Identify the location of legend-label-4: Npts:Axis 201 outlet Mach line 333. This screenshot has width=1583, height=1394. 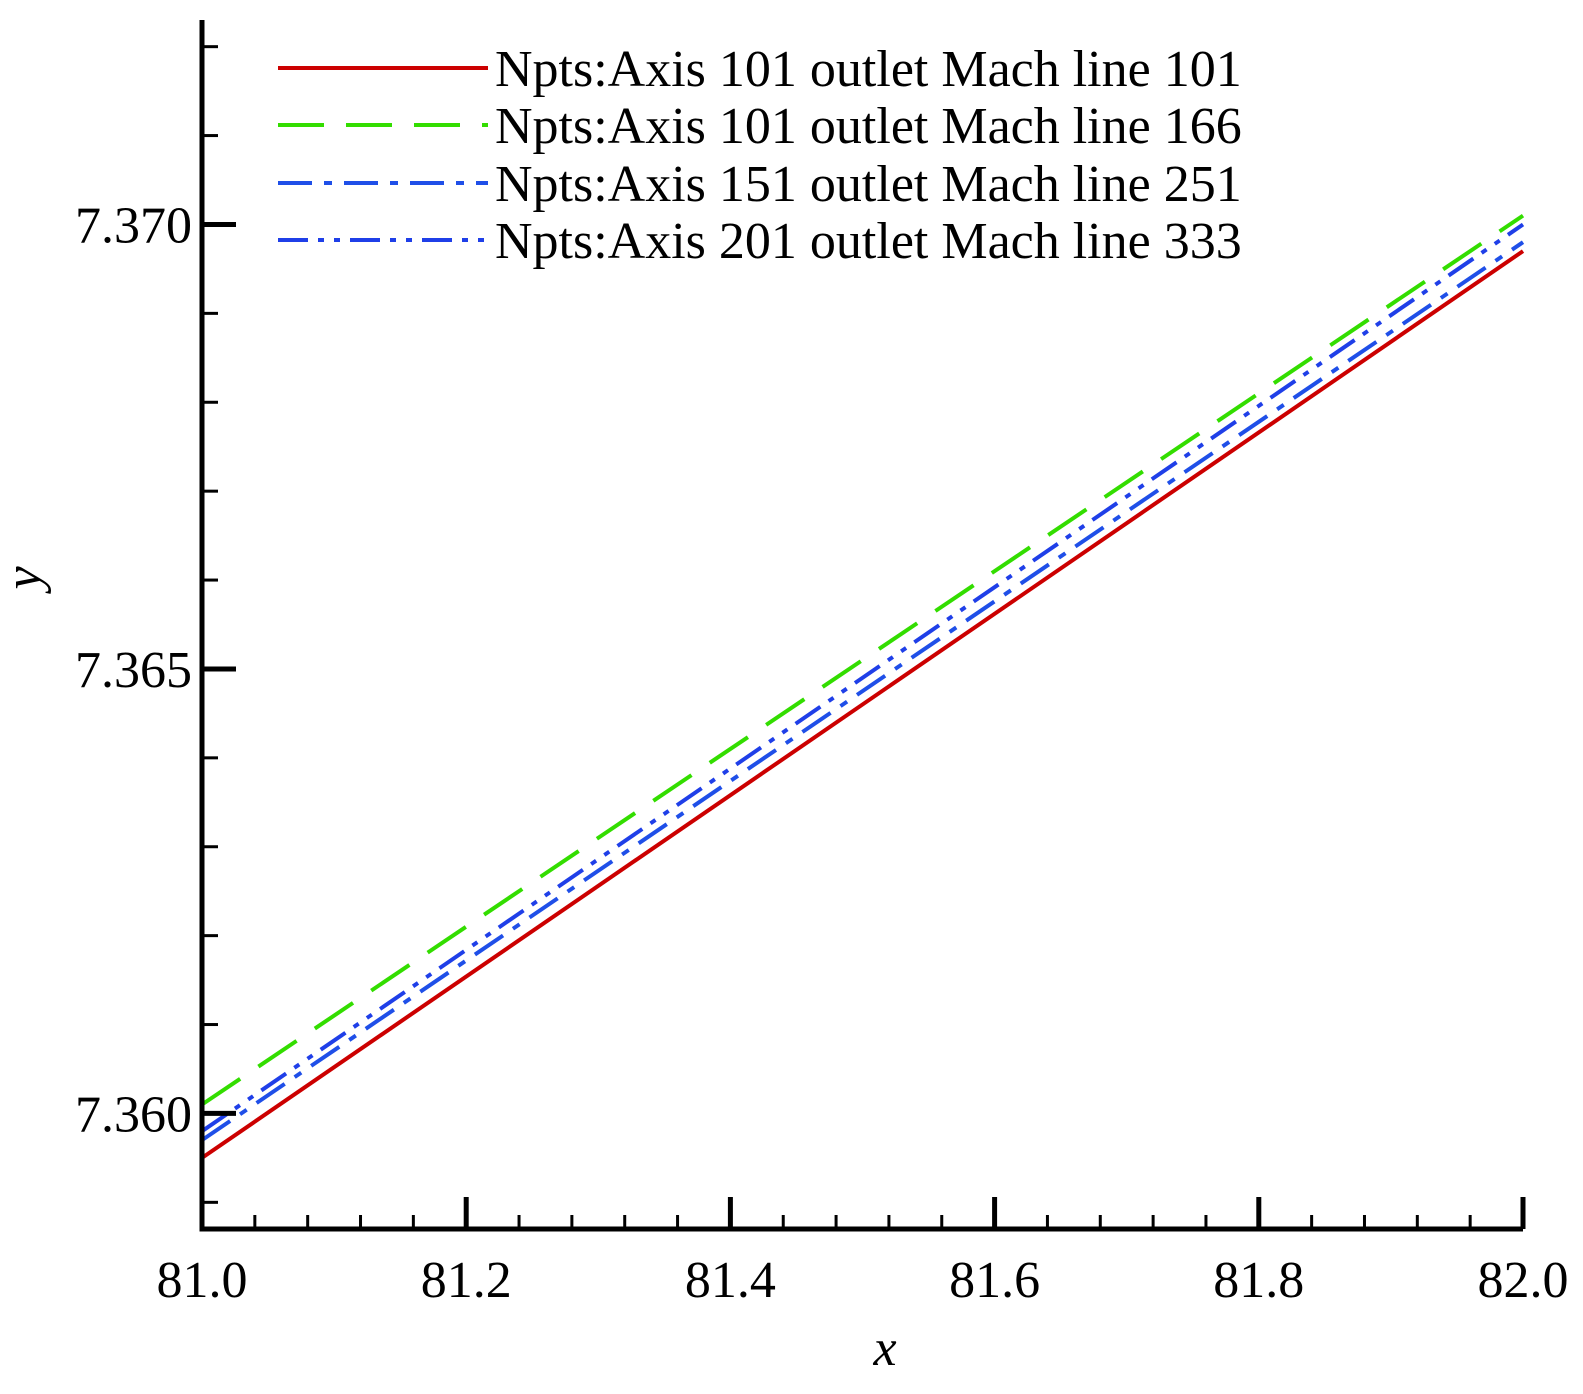
(868, 241).